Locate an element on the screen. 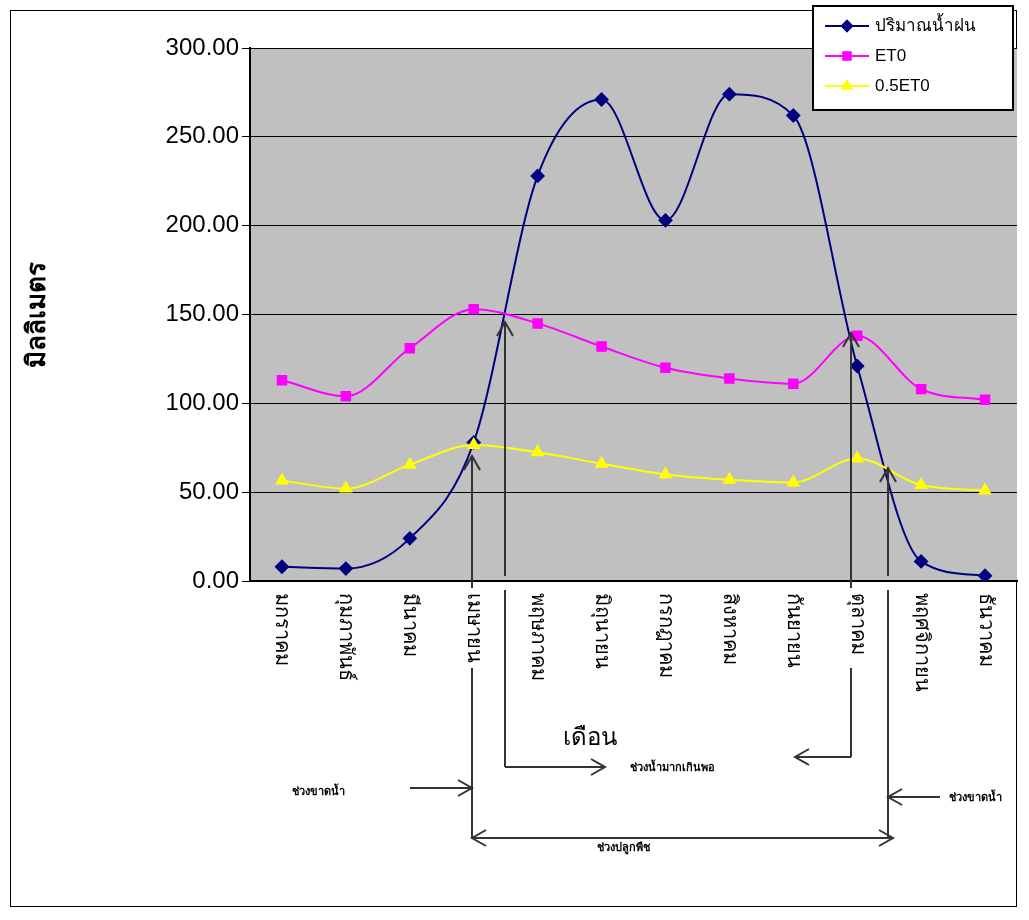 The image size is (1029, 920). x-tick-label: สิงหาคม is located at coordinates (730, 629).